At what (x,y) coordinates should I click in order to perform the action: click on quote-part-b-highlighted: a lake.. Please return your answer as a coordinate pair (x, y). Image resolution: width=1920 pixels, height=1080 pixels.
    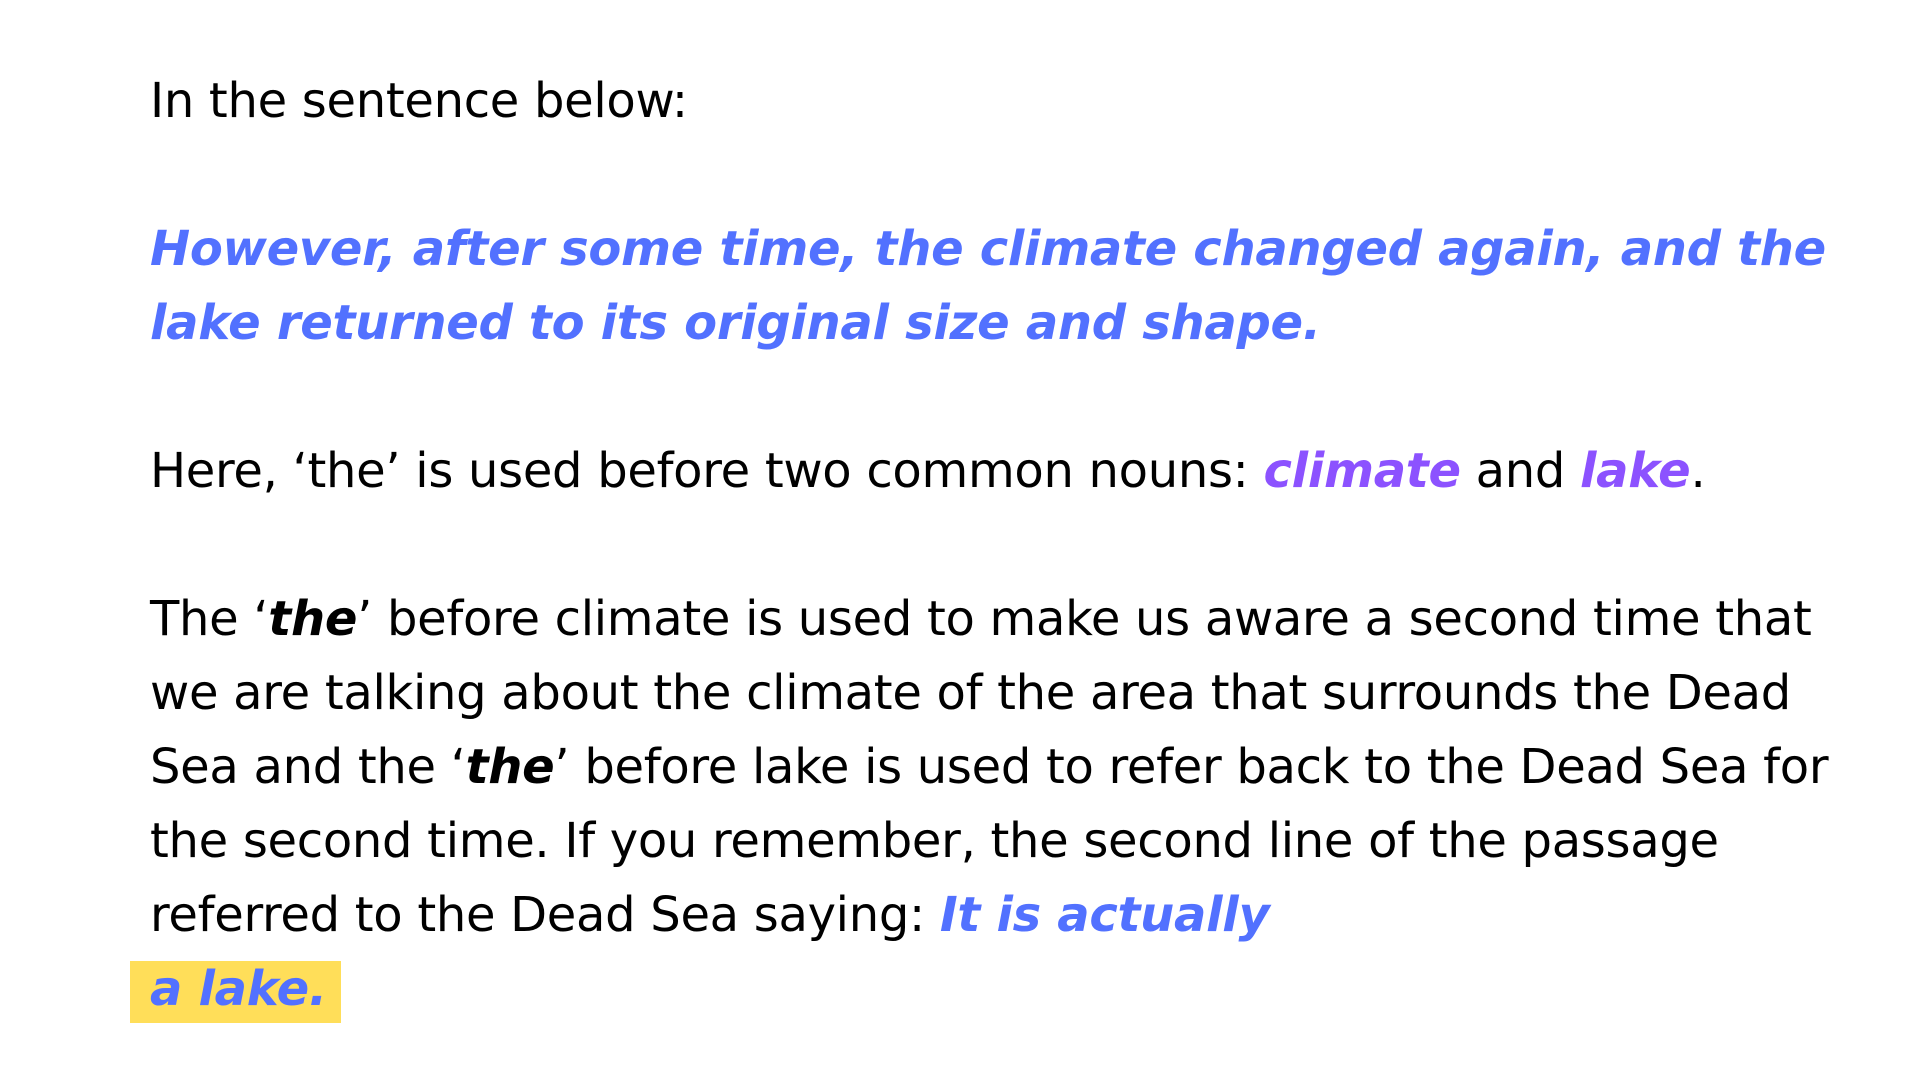
    Looking at the image, I should click on (235, 992).